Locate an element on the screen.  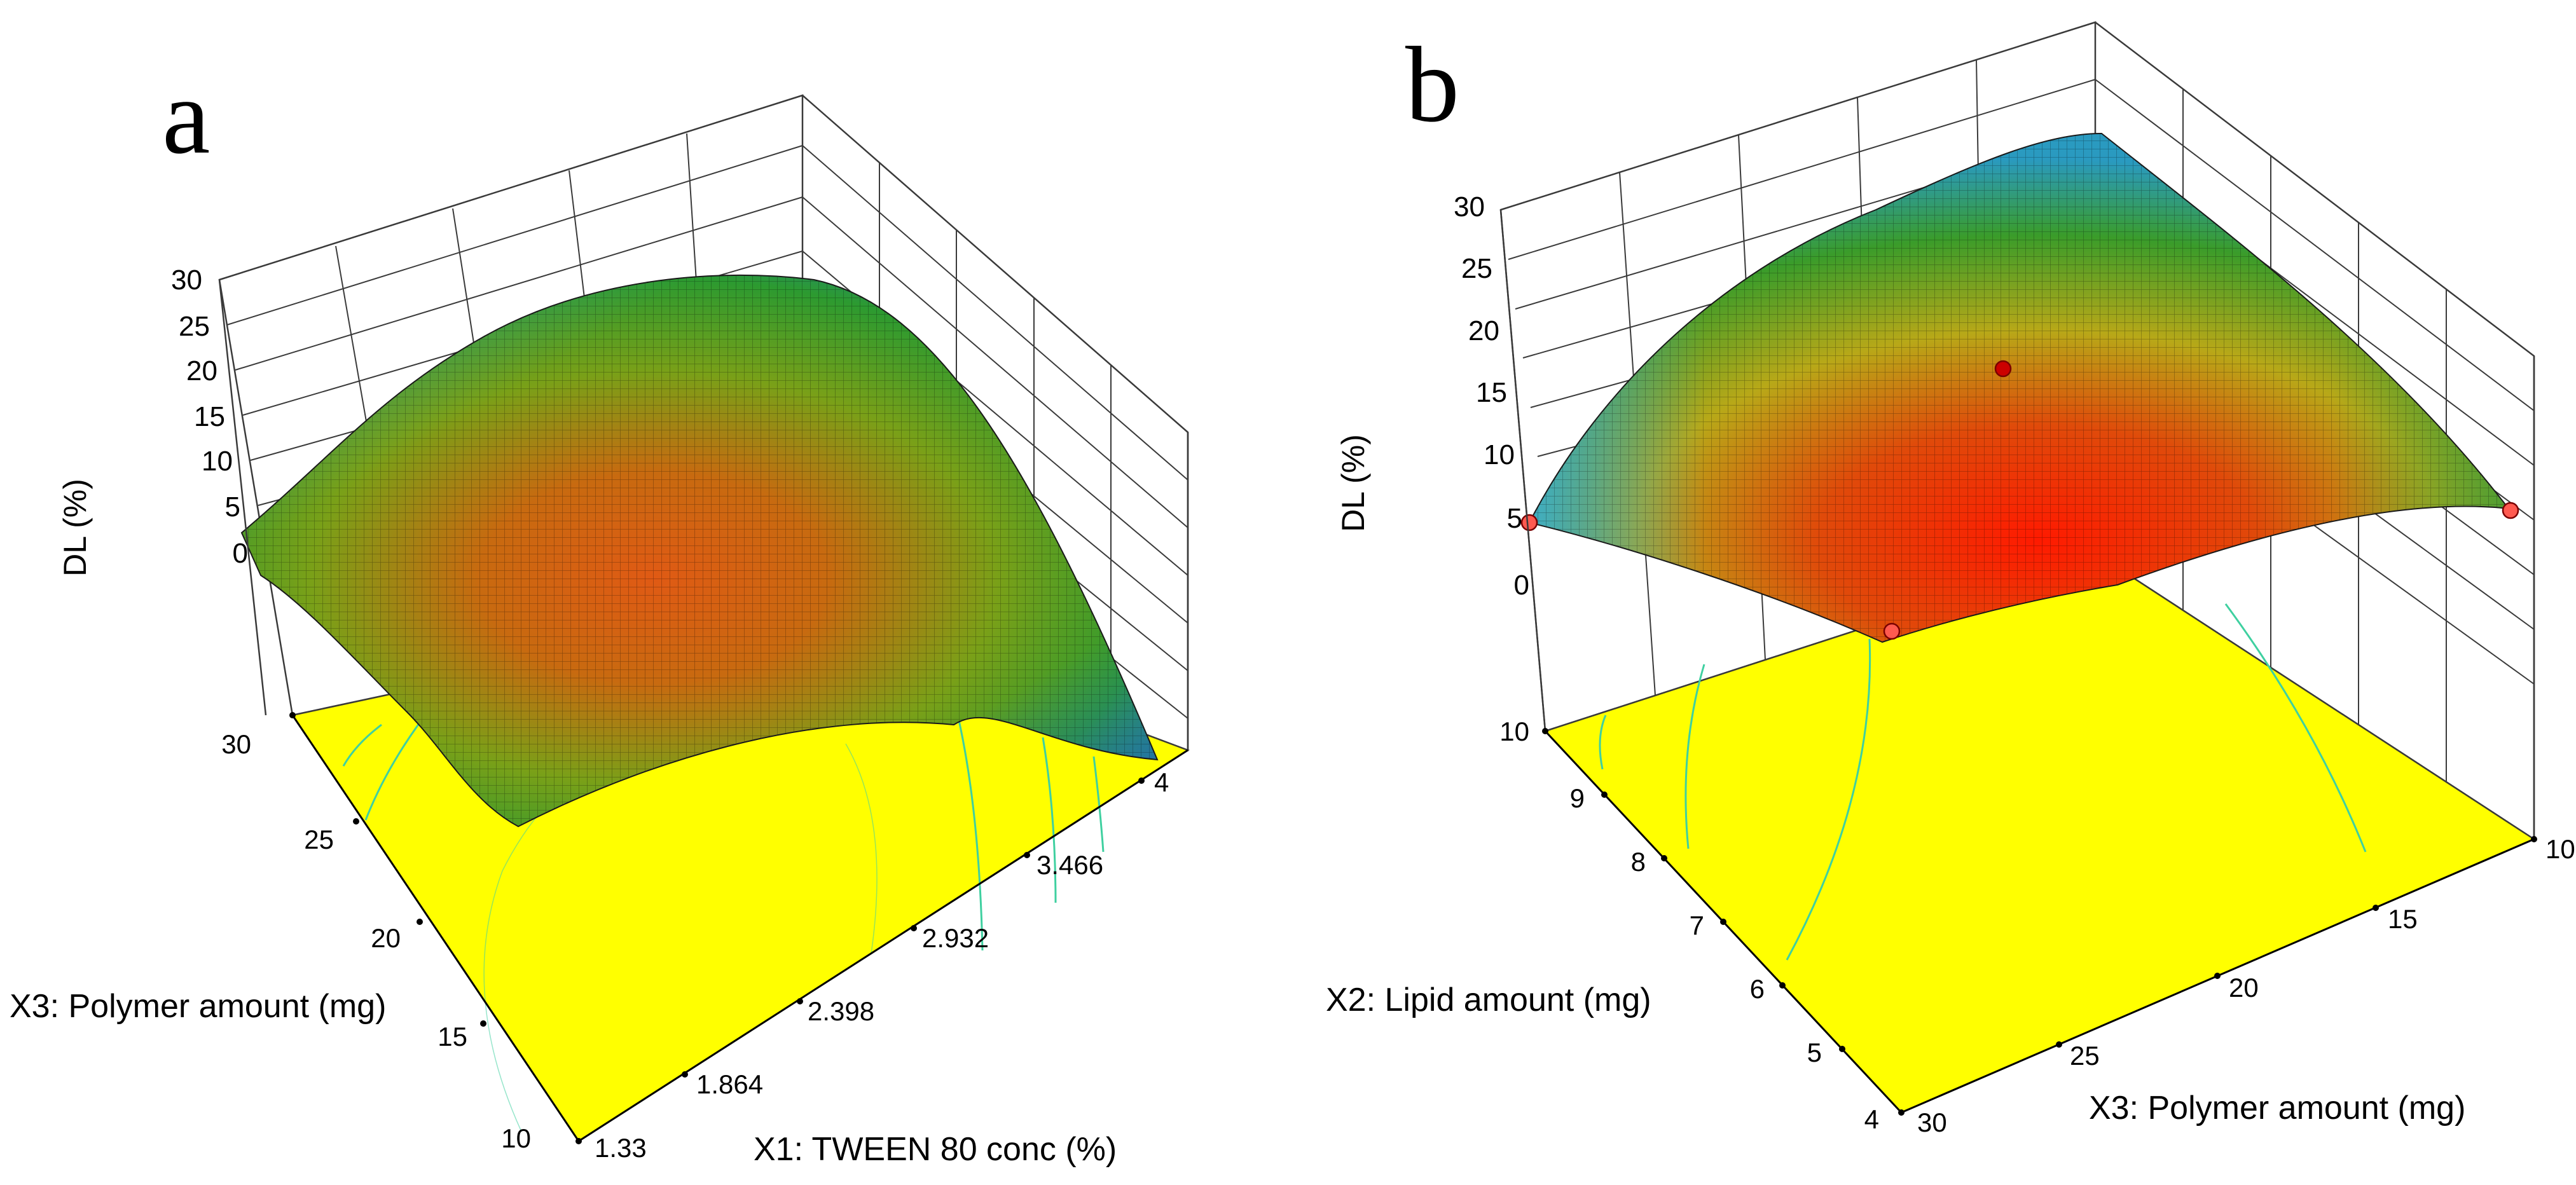
panel-a-x-ticks: 1.33 1.864 2.398 2.932 3.466 4 is located at coordinates (882, 965).